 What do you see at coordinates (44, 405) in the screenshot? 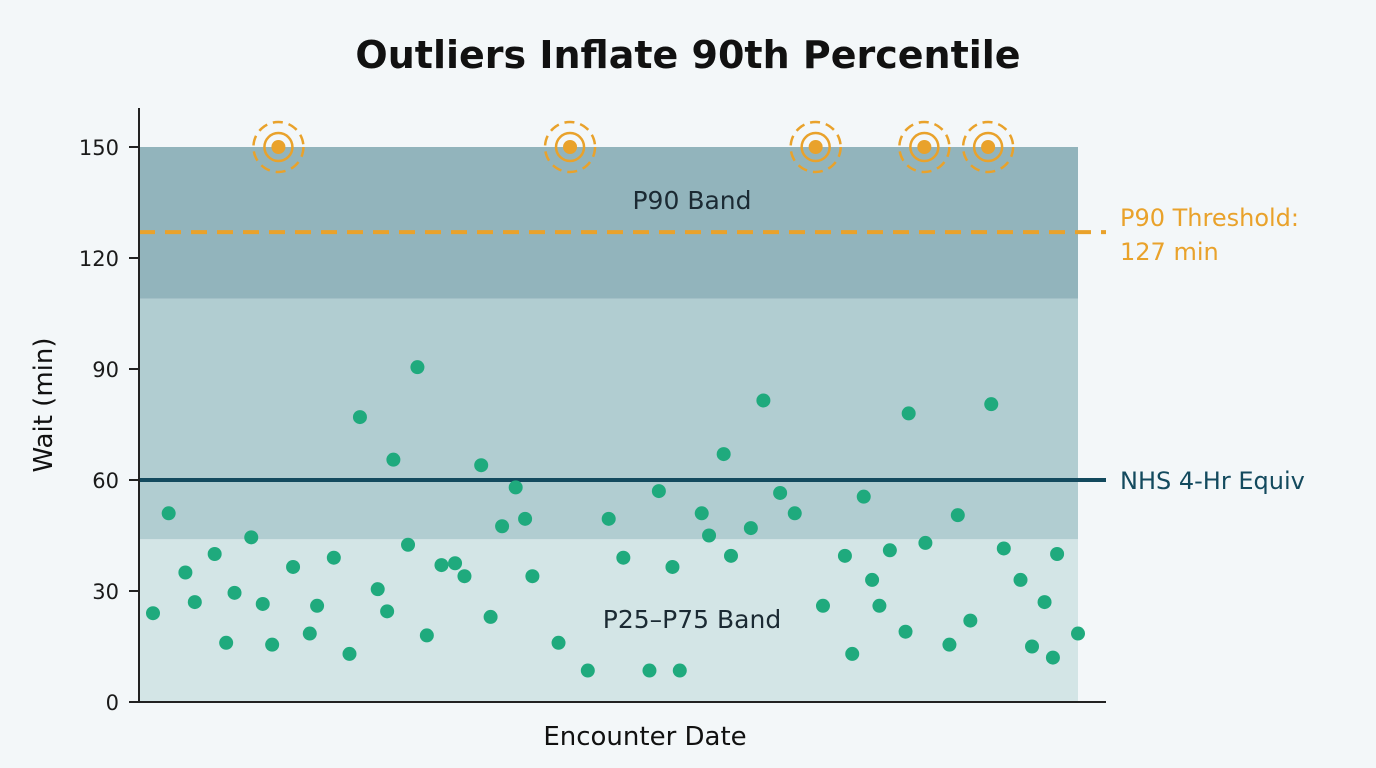
I see `y-axis-label: Wait (min)` at bounding box center [44, 405].